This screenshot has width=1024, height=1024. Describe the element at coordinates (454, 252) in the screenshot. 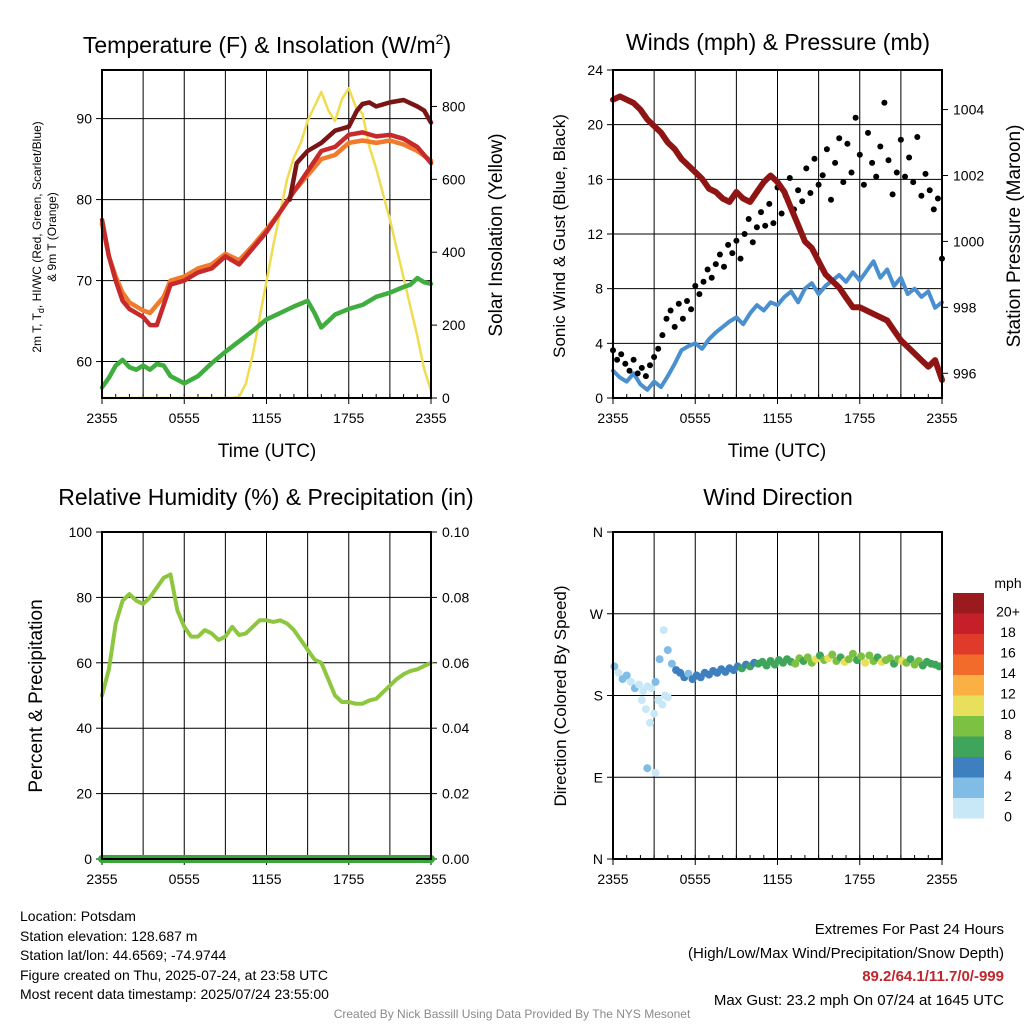

I see `y2-tick-label: 400` at that location.